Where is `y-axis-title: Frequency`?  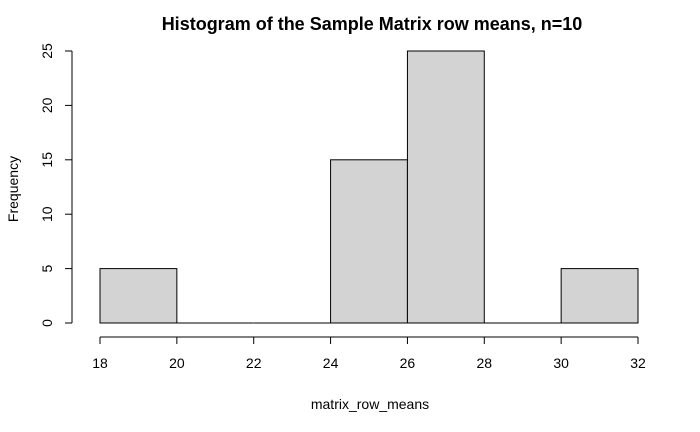
y-axis-title: Frequency is located at coordinates (13, 189).